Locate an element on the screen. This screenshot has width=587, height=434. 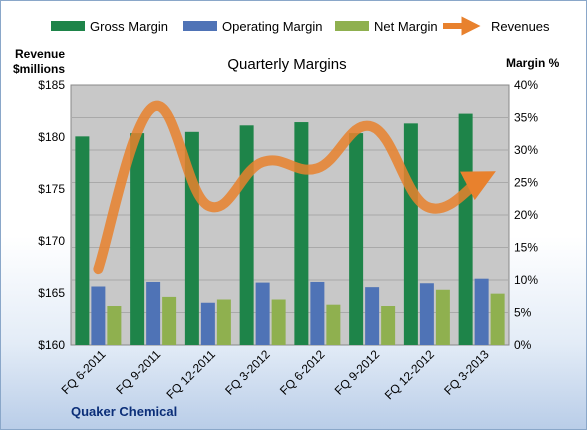
left-tick-label: $185 is located at coordinates (51, 85).